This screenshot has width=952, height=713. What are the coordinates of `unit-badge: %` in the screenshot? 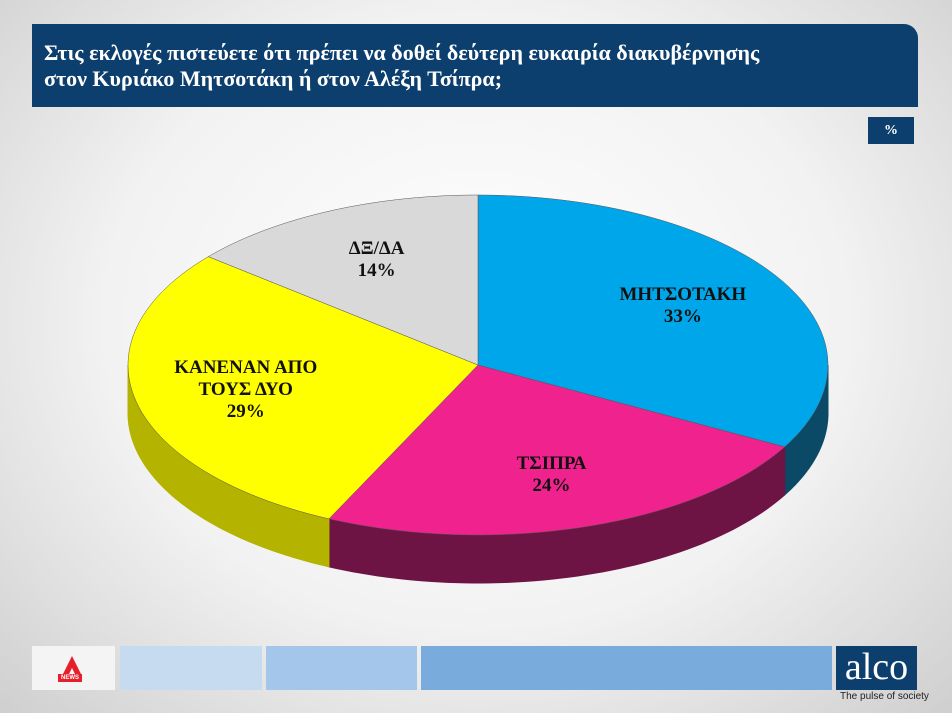 It's located at (891, 130).